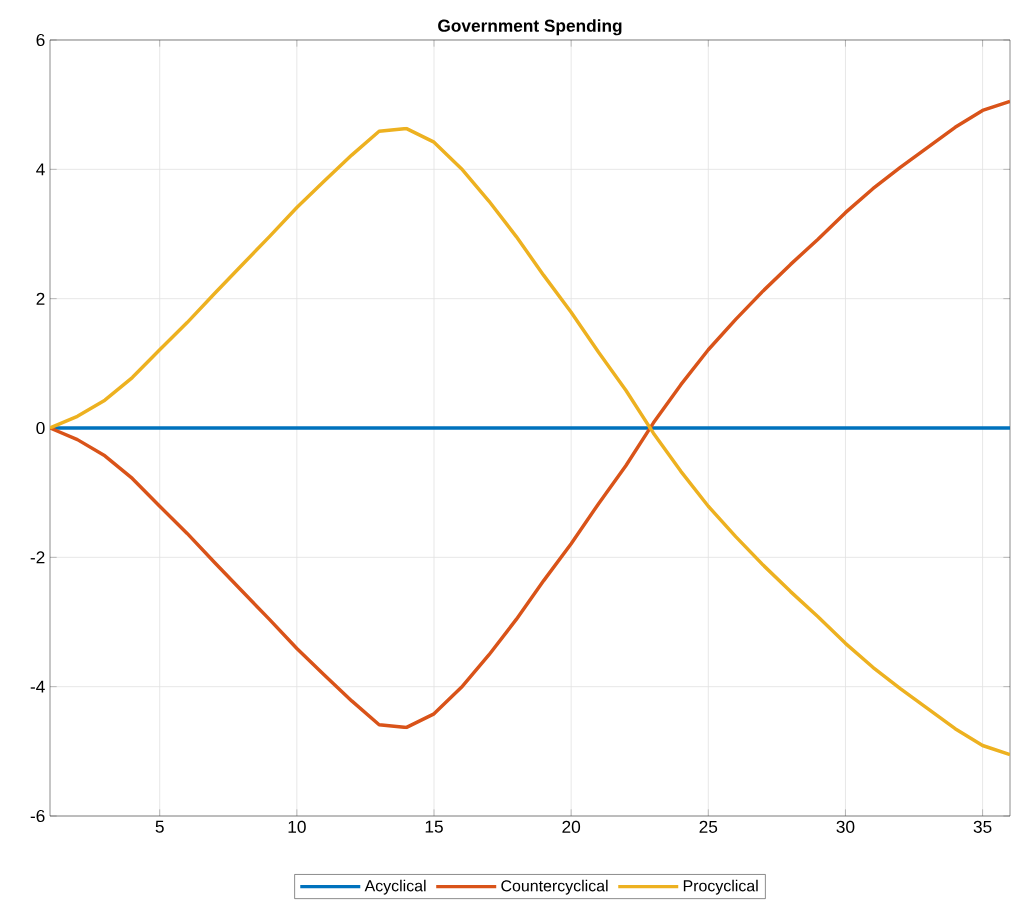 The height and width of the screenshot is (901, 1024). What do you see at coordinates (37, 557) in the screenshot?
I see `y-tick-label: -2` at bounding box center [37, 557].